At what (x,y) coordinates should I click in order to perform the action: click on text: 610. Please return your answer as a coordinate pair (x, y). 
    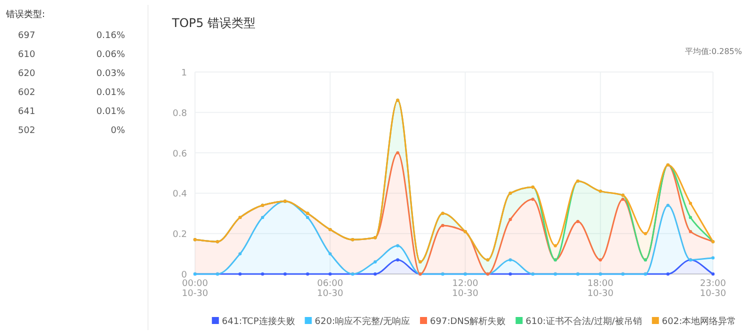
    Looking at the image, I should click on (27, 55).